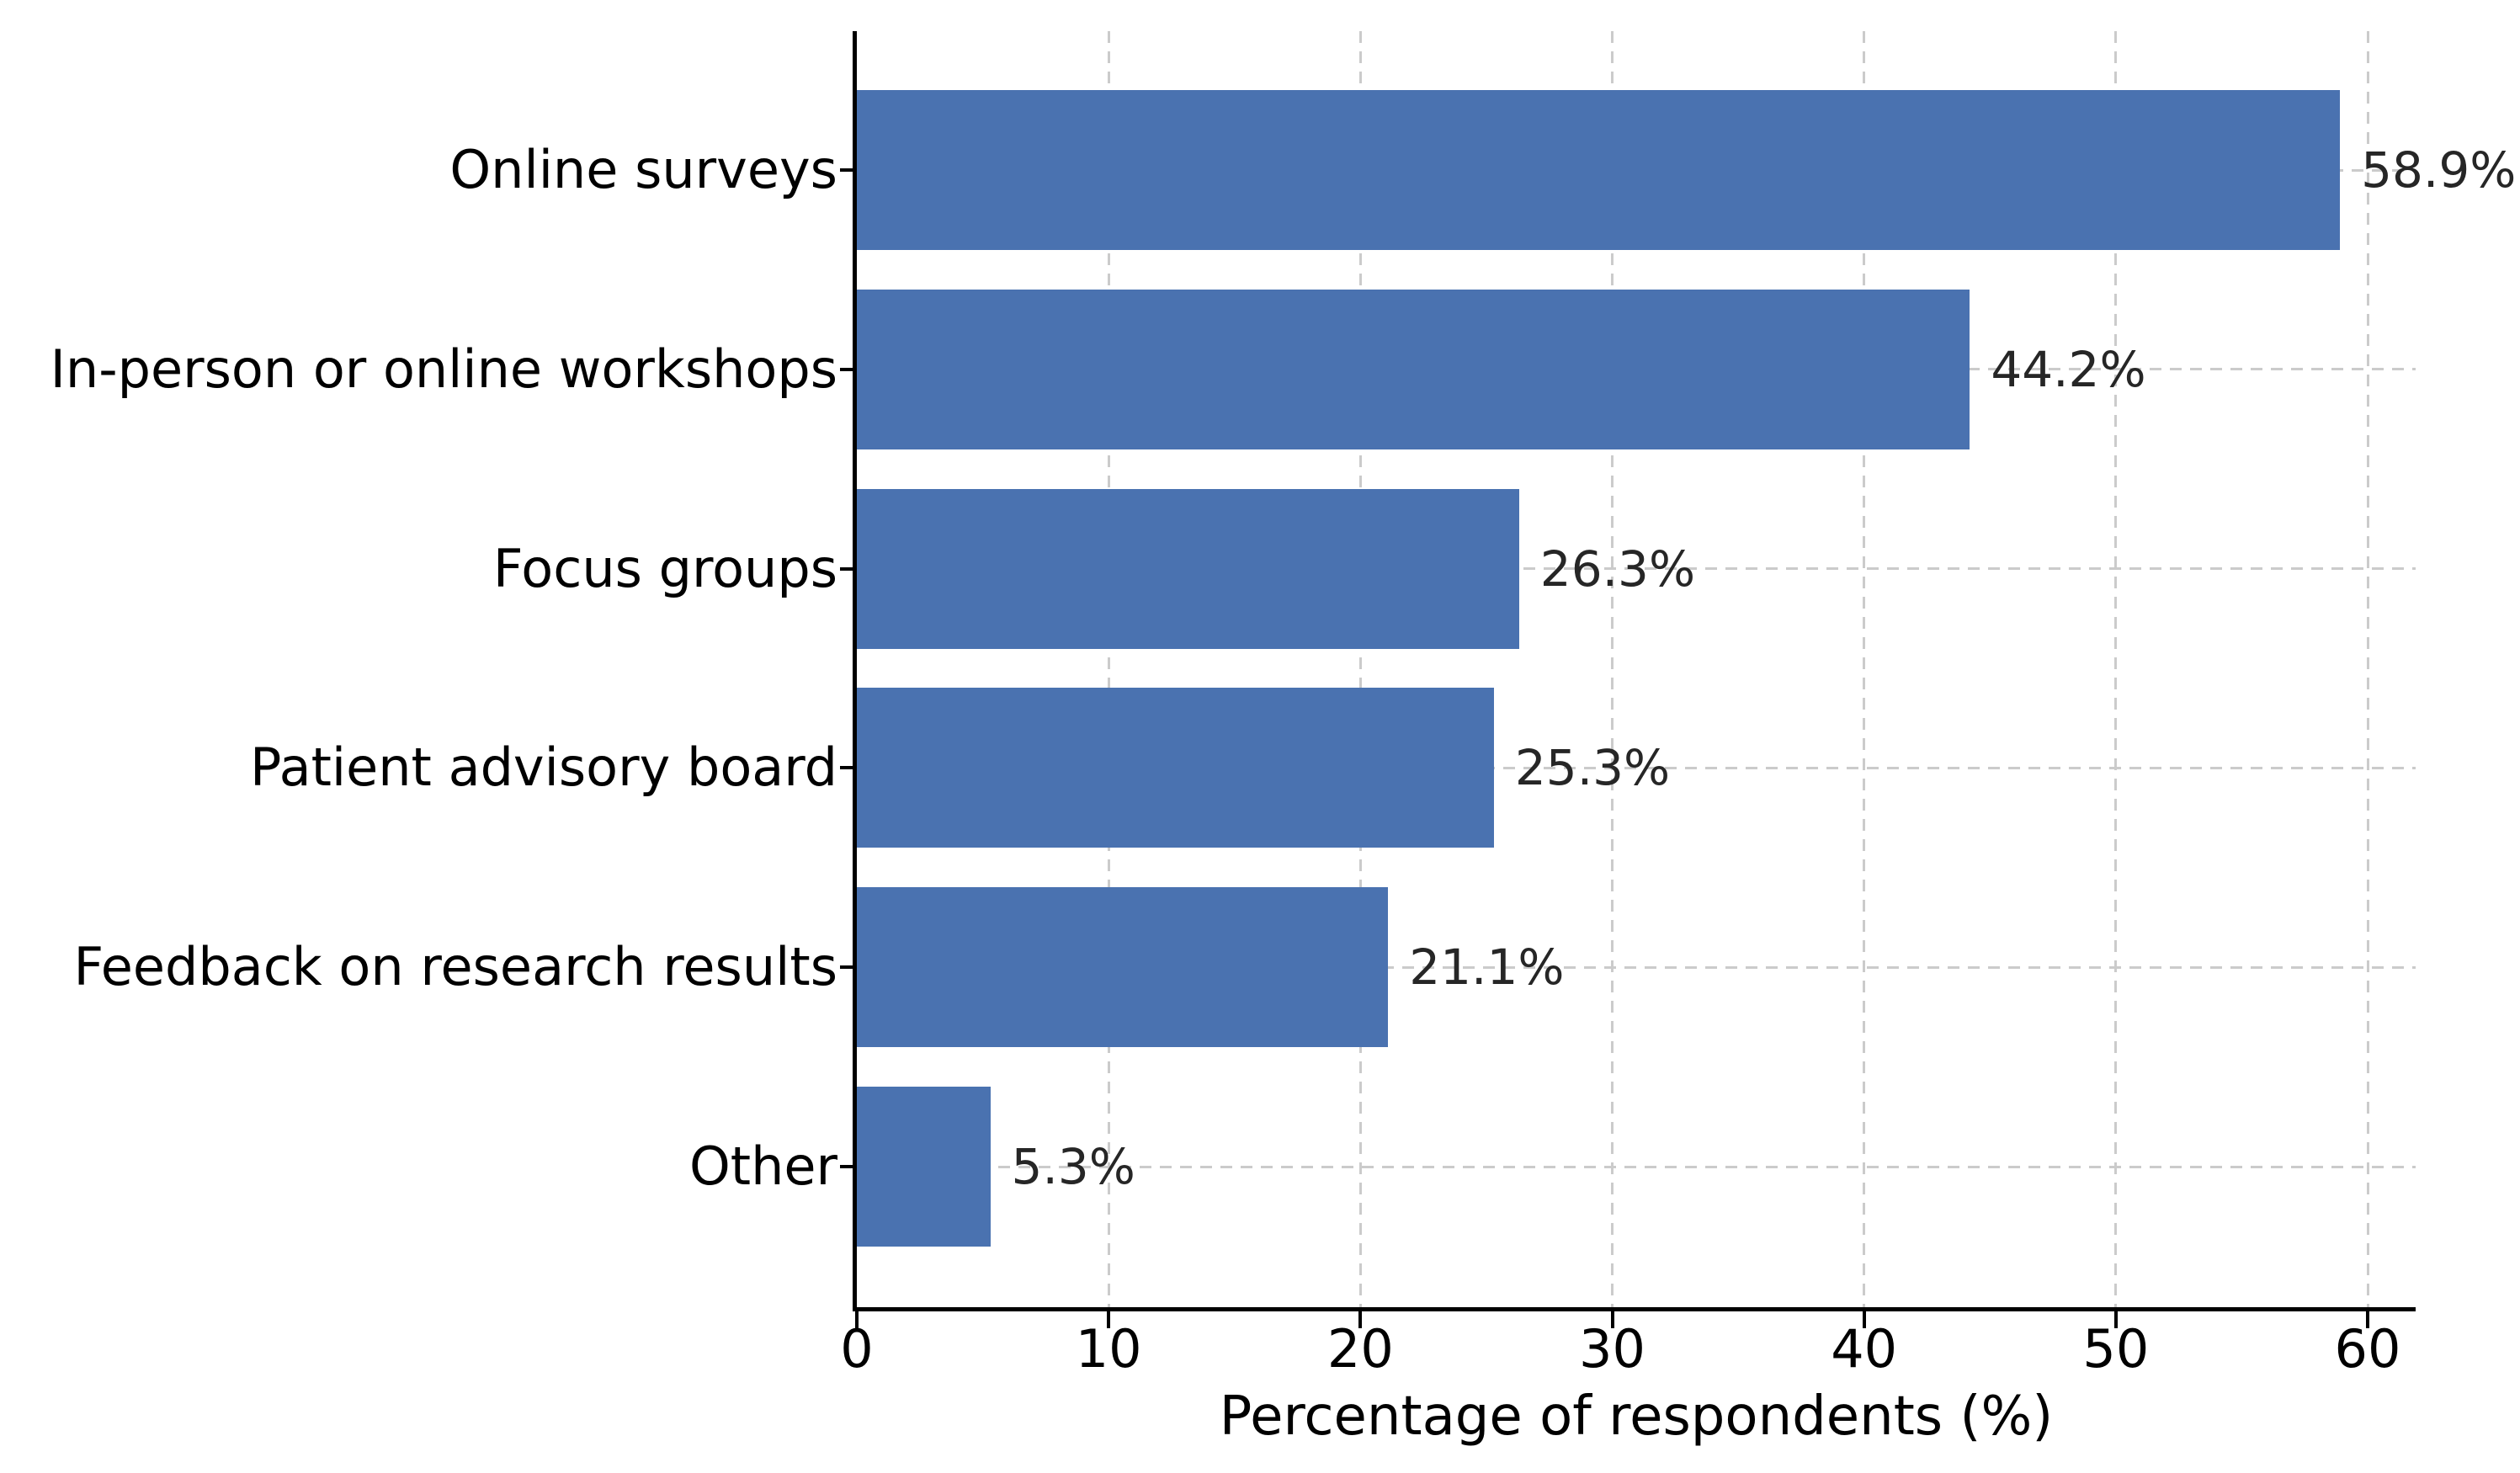 This screenshot has height=1473, width=2520. I want to click on left-spine, so click(855, 671).